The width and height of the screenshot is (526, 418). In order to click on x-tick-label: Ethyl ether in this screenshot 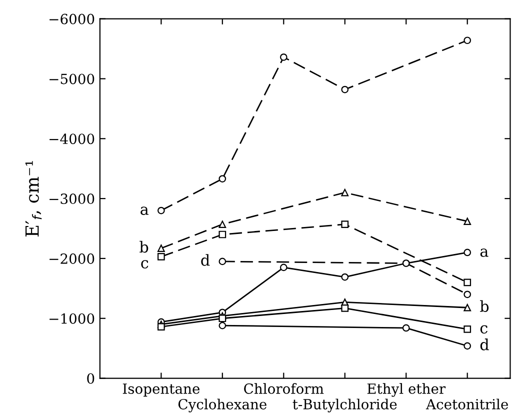, I will do `click(406, 390)`.